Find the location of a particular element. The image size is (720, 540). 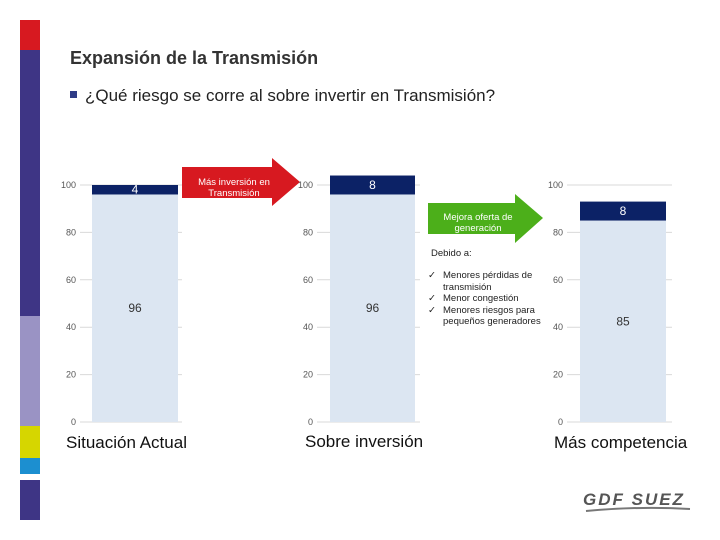

data-label: 85 is located at coordinates (623, 321).